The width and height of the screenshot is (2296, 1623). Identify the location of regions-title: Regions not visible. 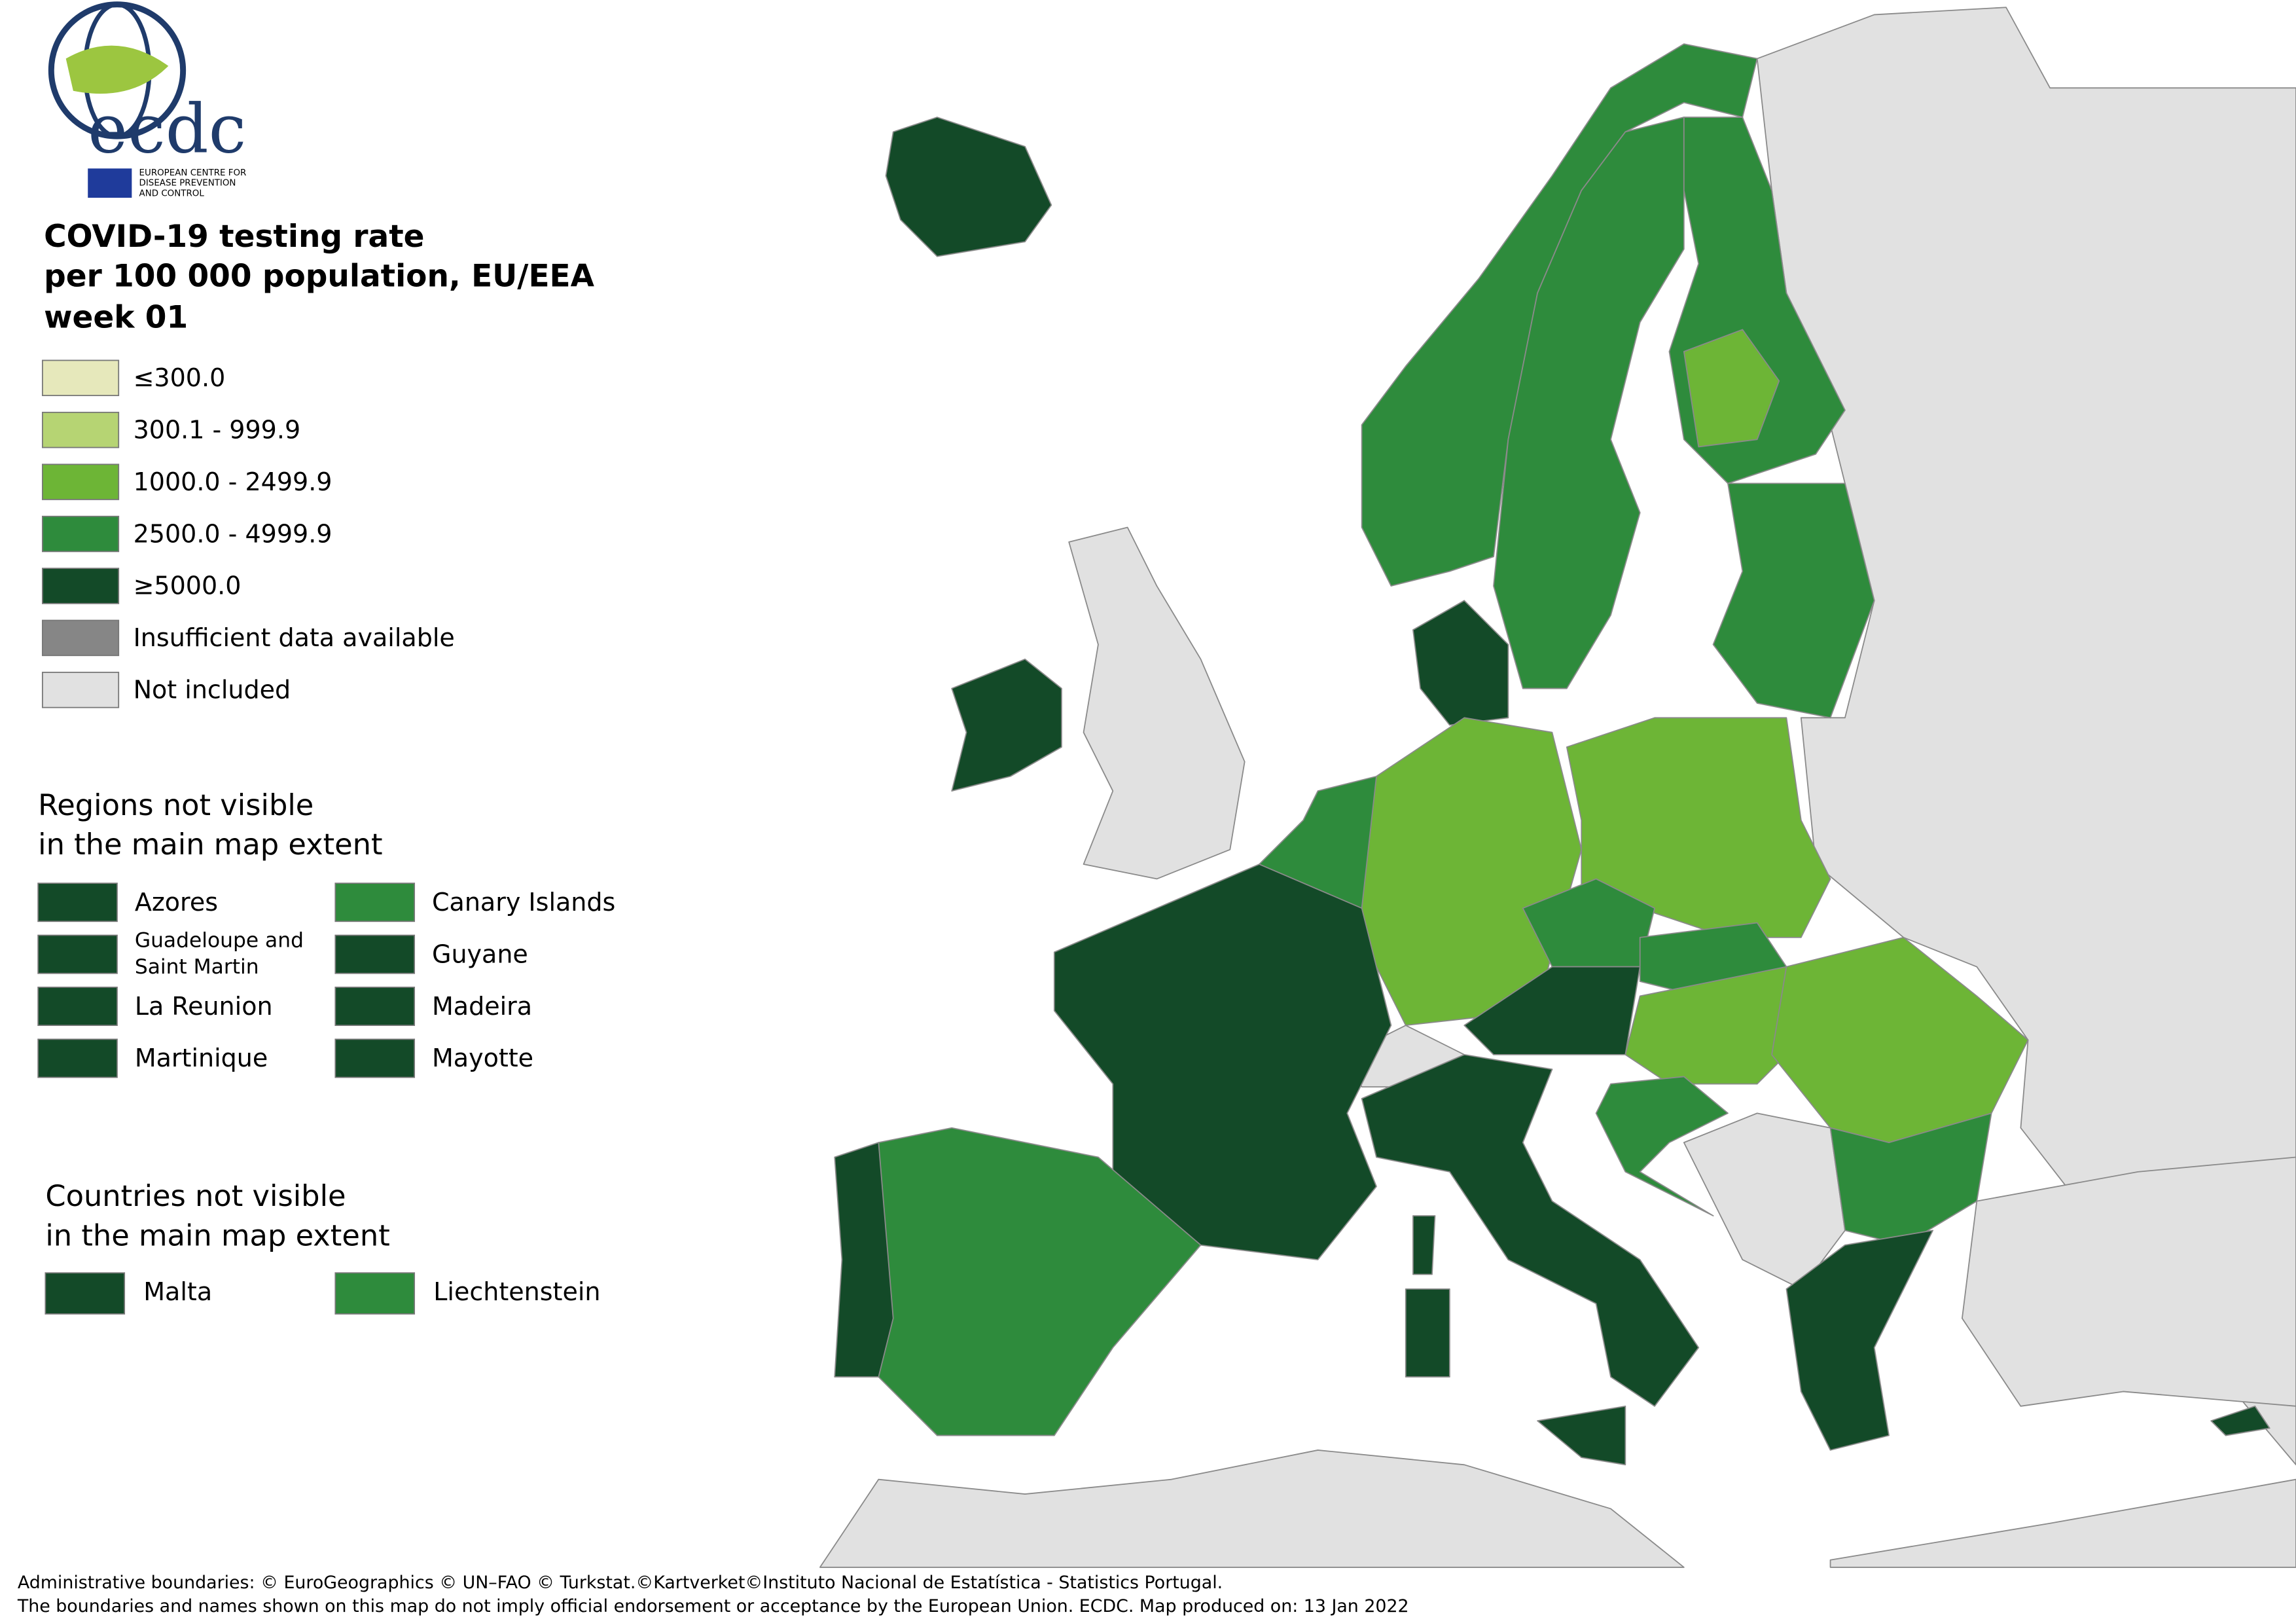
(176, 805).